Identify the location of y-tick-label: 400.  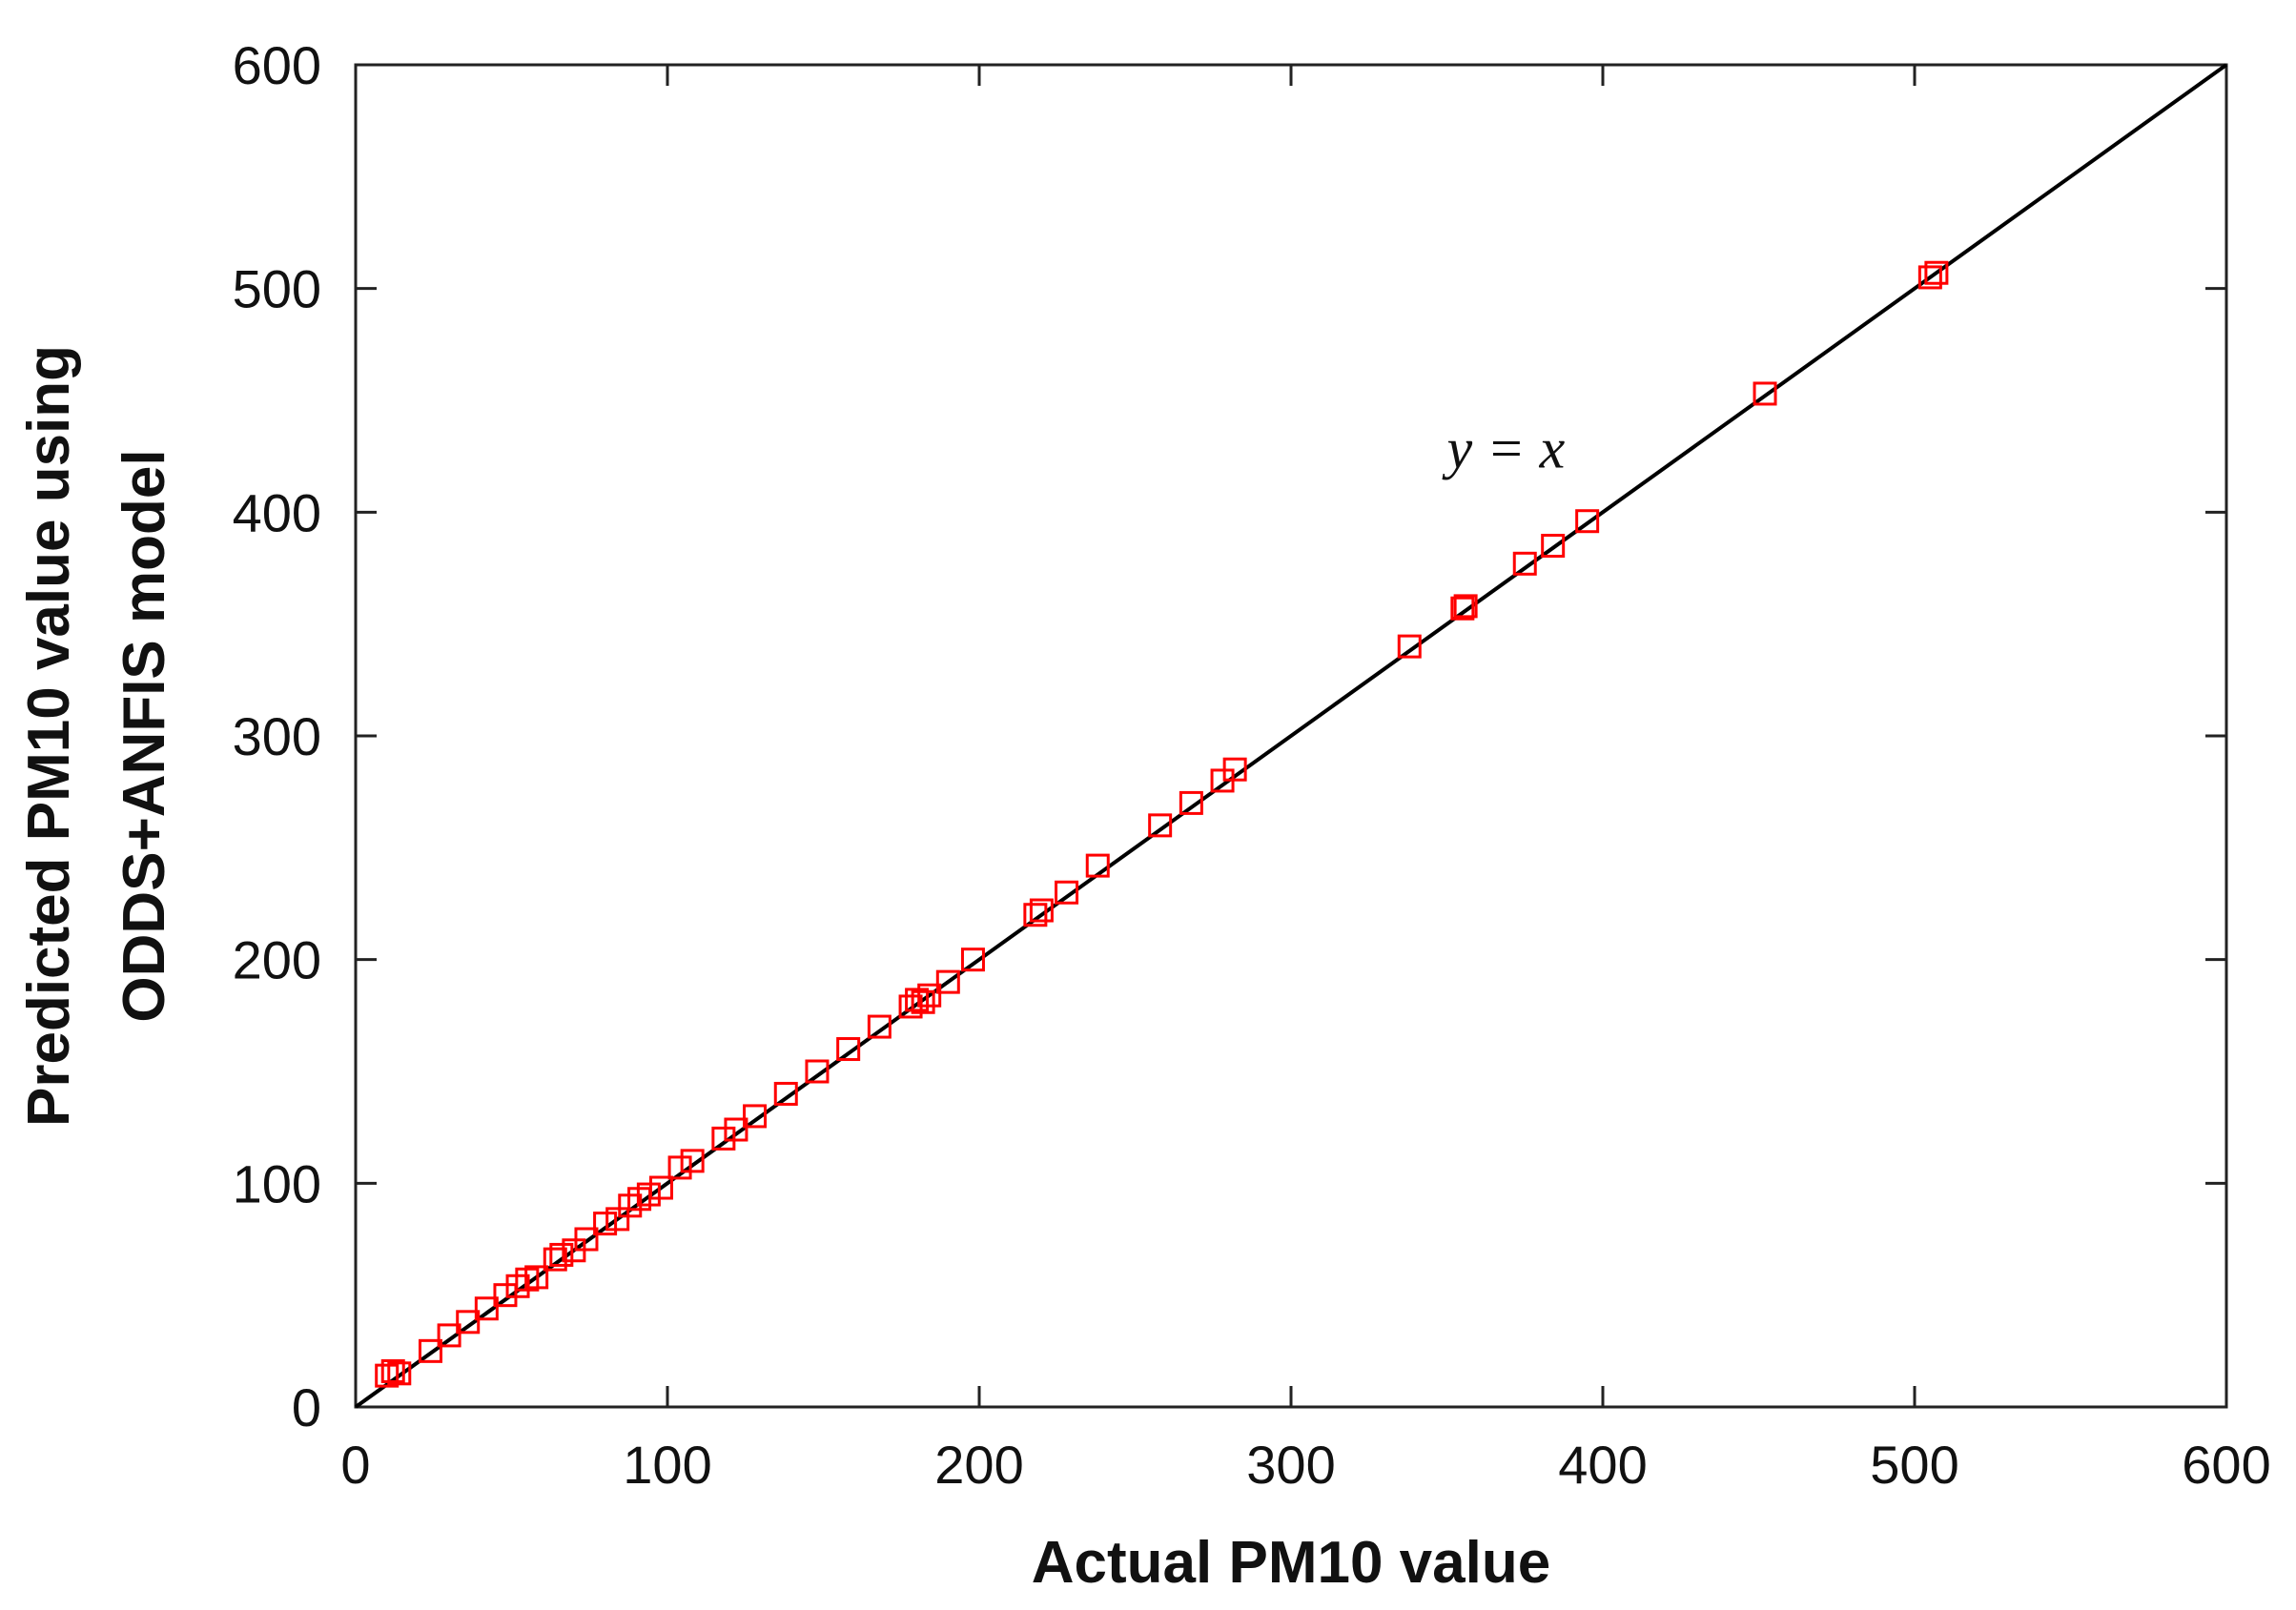
(277, 512).